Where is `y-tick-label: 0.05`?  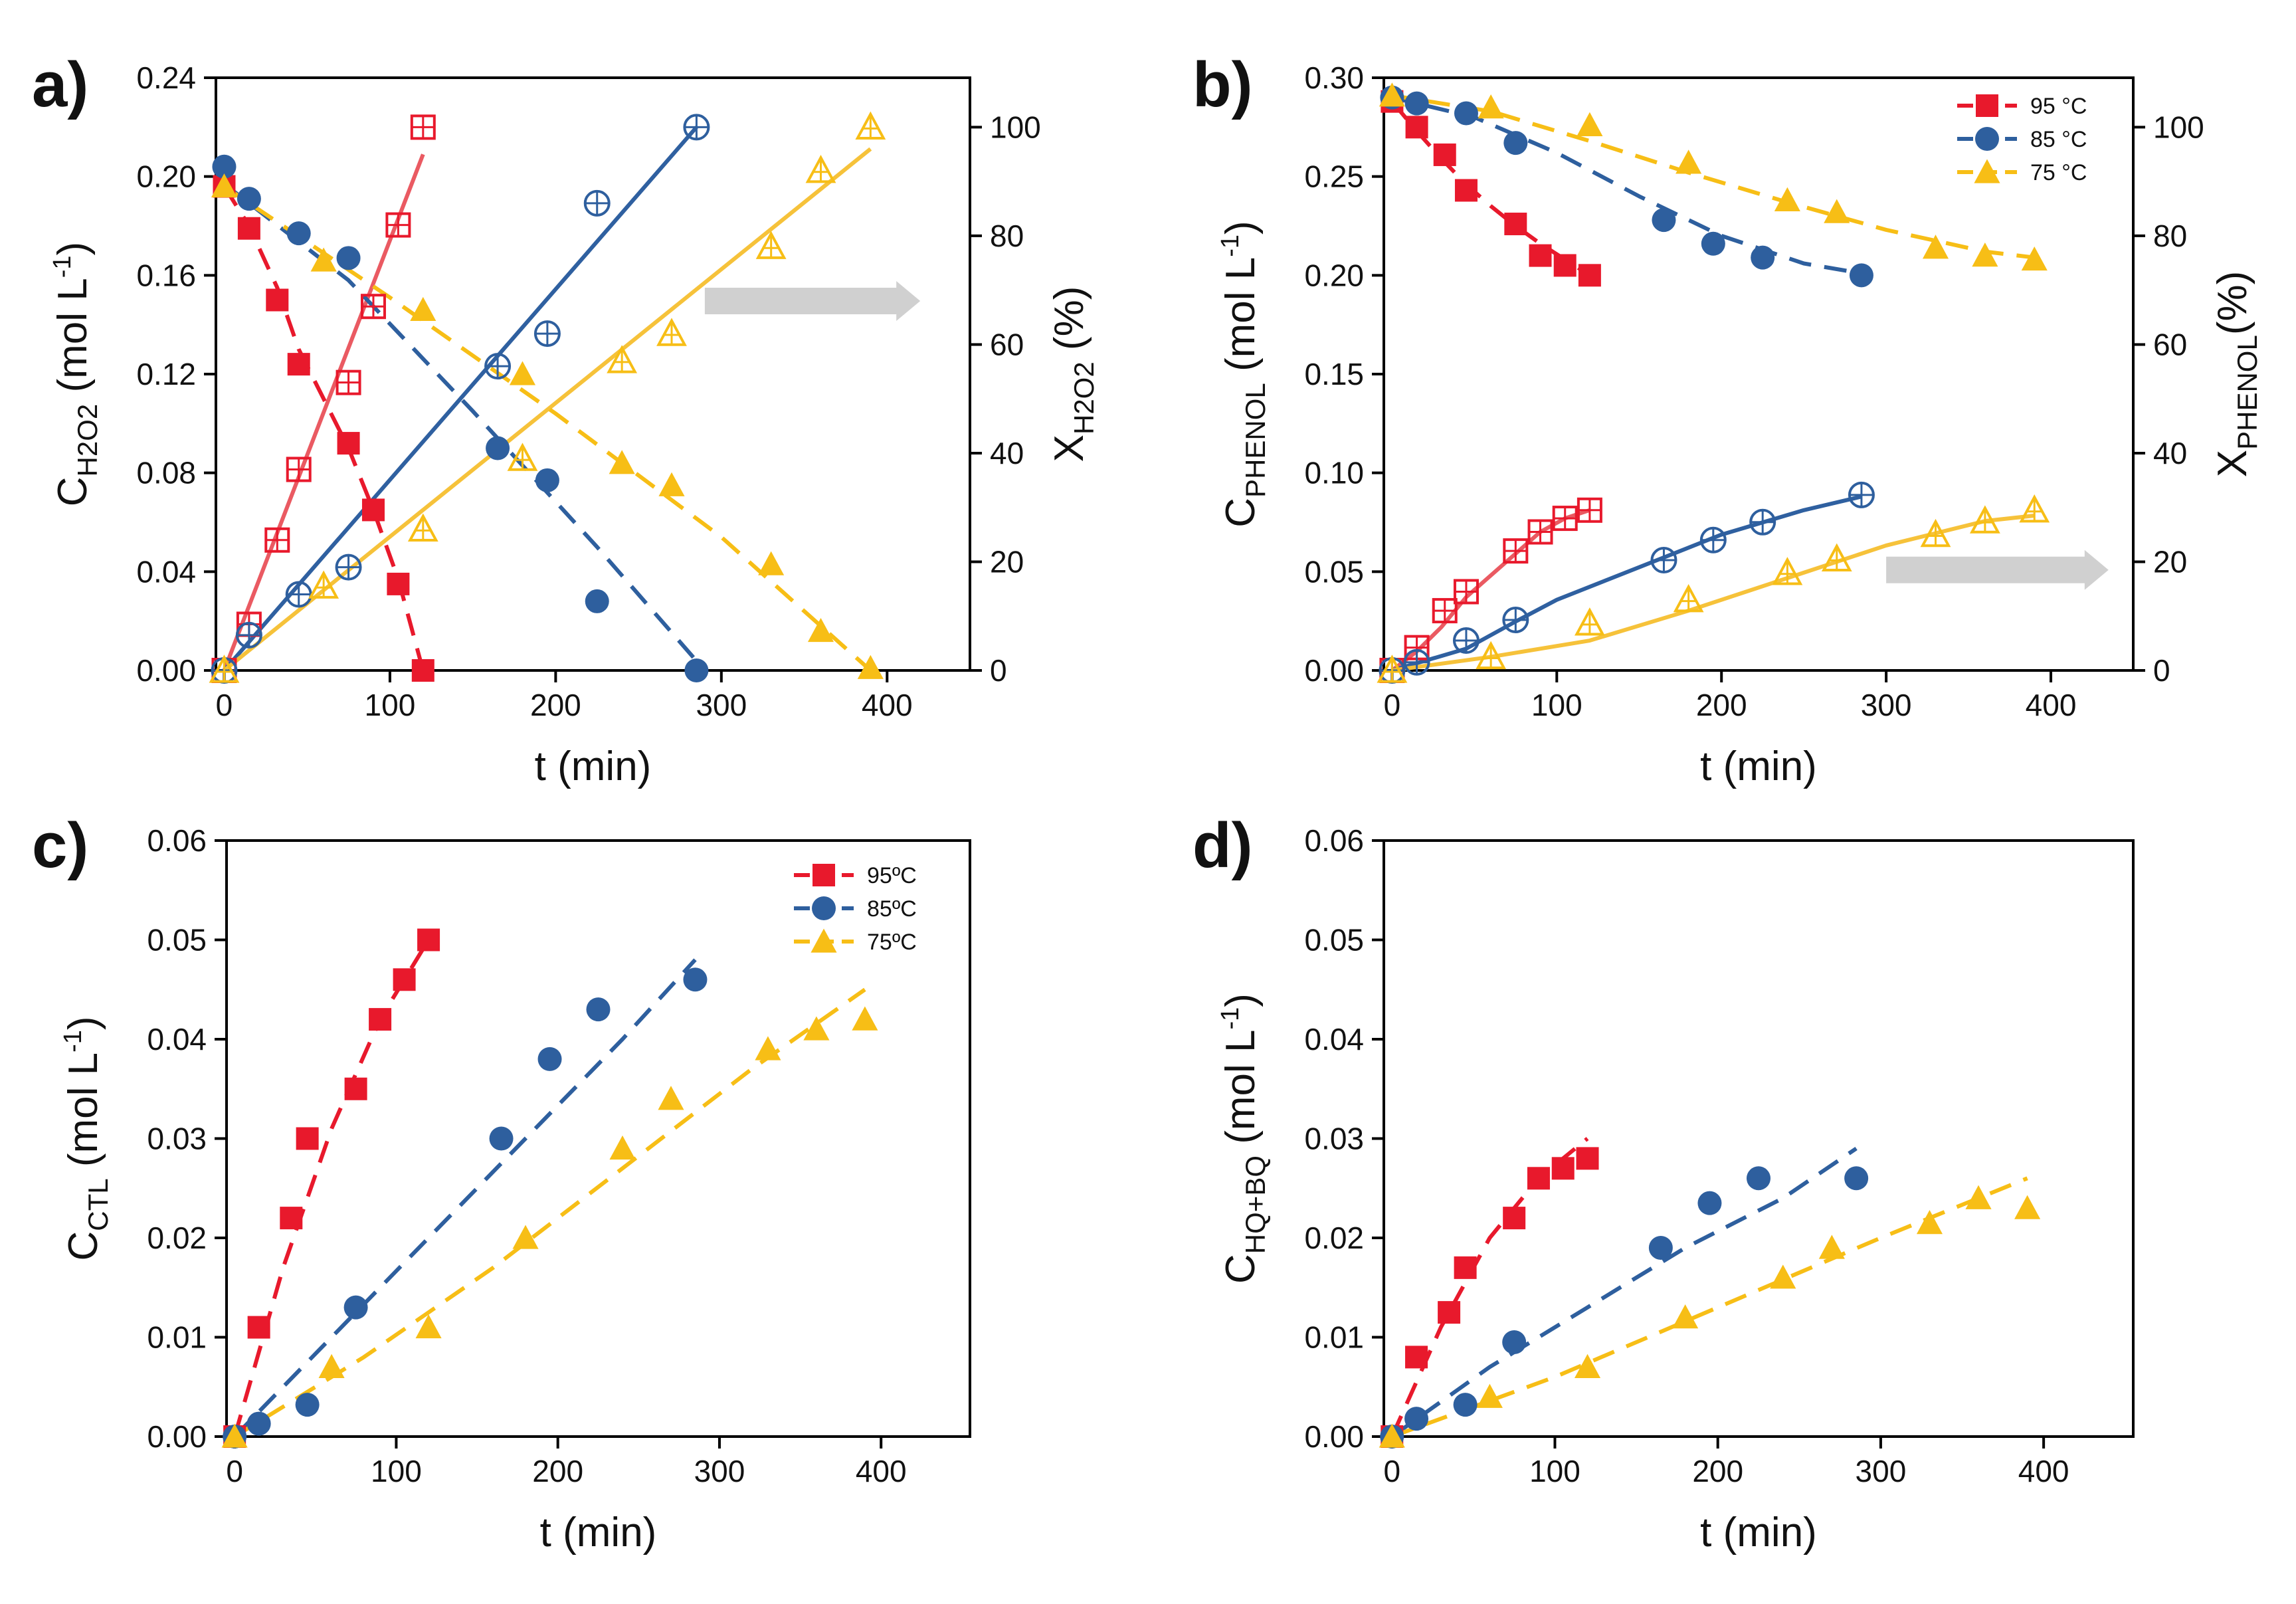
y-tick-label: 0.05 is located at coordinates (1334, 940).